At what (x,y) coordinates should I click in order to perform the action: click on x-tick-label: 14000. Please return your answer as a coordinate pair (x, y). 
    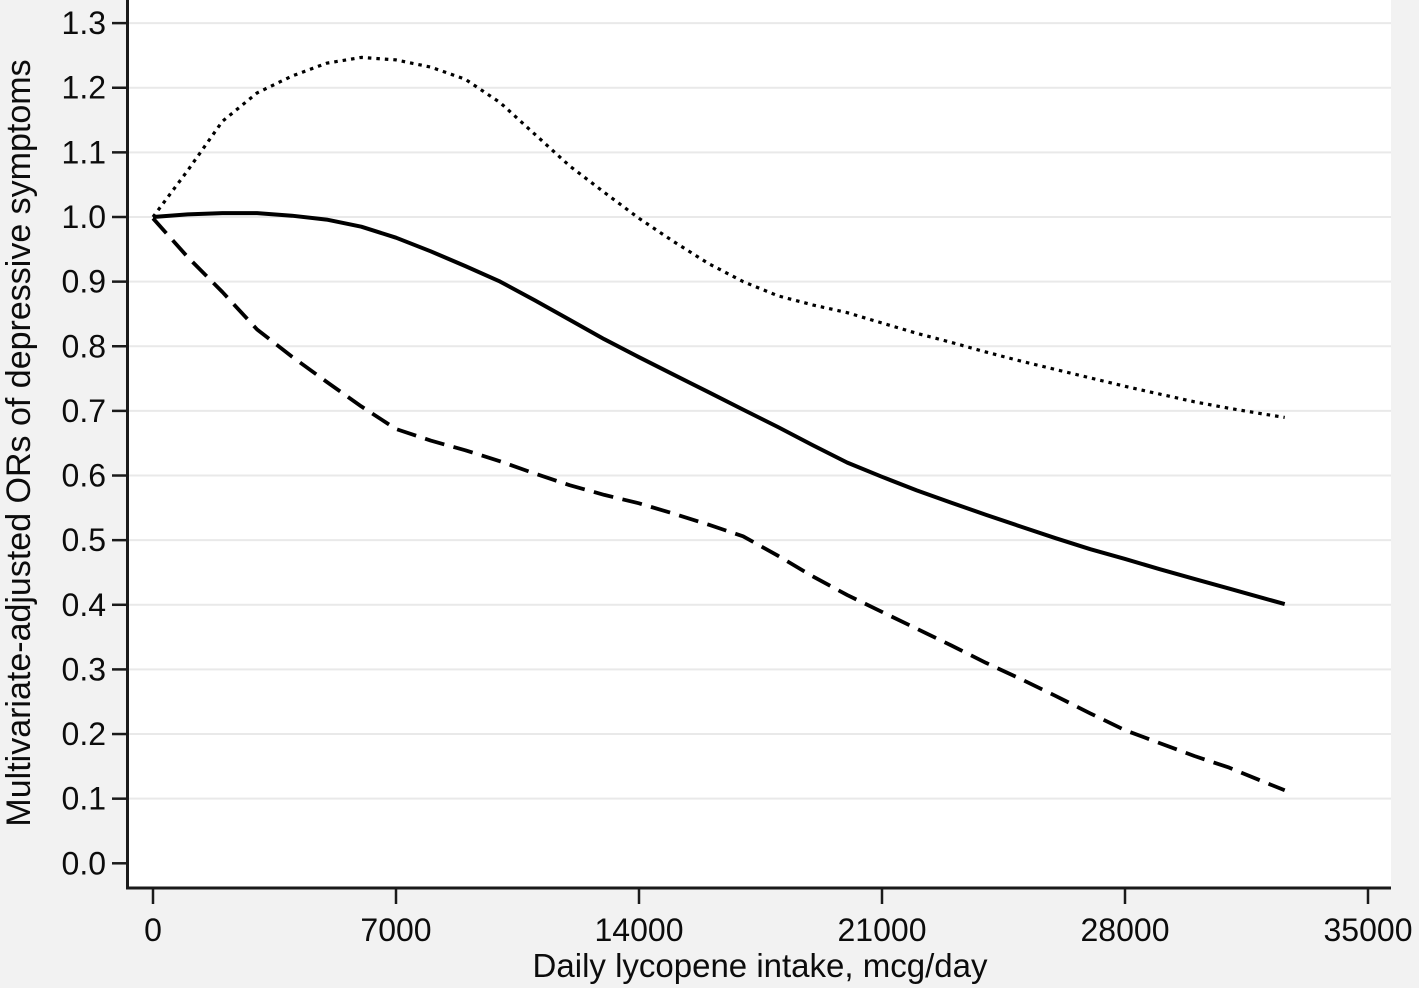
    Looking at the image, I should click on (639, 930).